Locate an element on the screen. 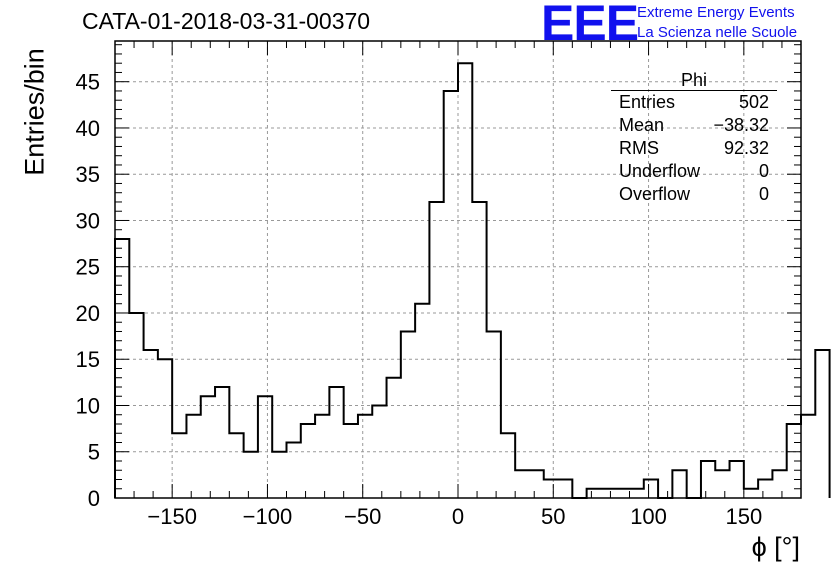  x-tick-label: −50 is located at coordinates (362, 516).